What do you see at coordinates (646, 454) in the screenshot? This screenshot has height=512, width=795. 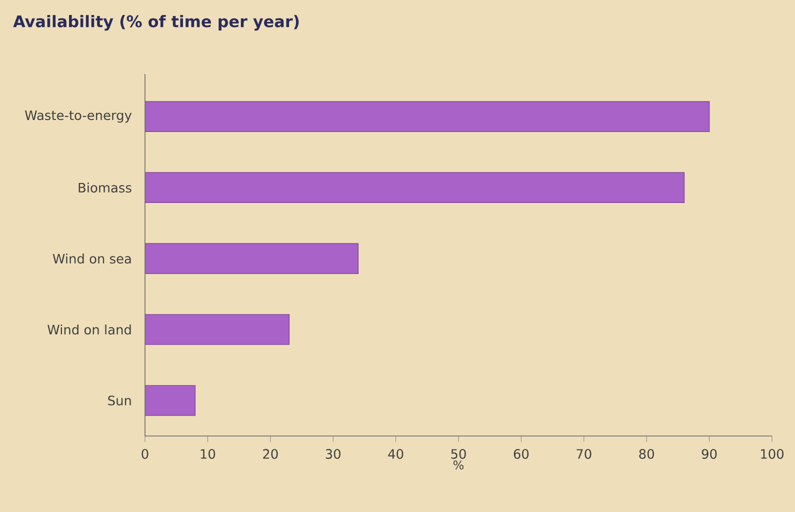 I see `x-tick-label: 80` at bounding box center [646, 454].